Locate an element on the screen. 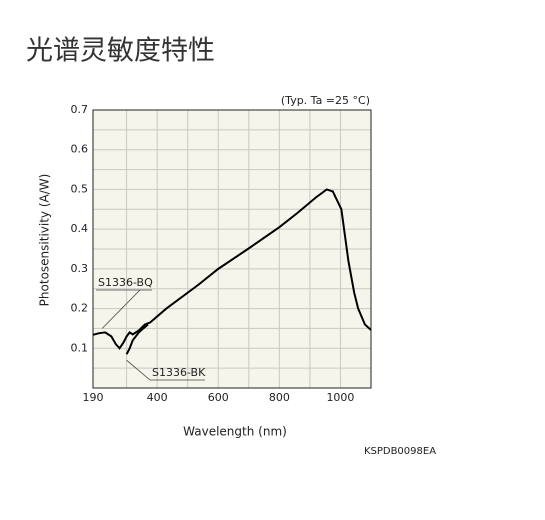 The width and height of the screenshot is (545, 520). series-line is located at coordinates (137, 339).